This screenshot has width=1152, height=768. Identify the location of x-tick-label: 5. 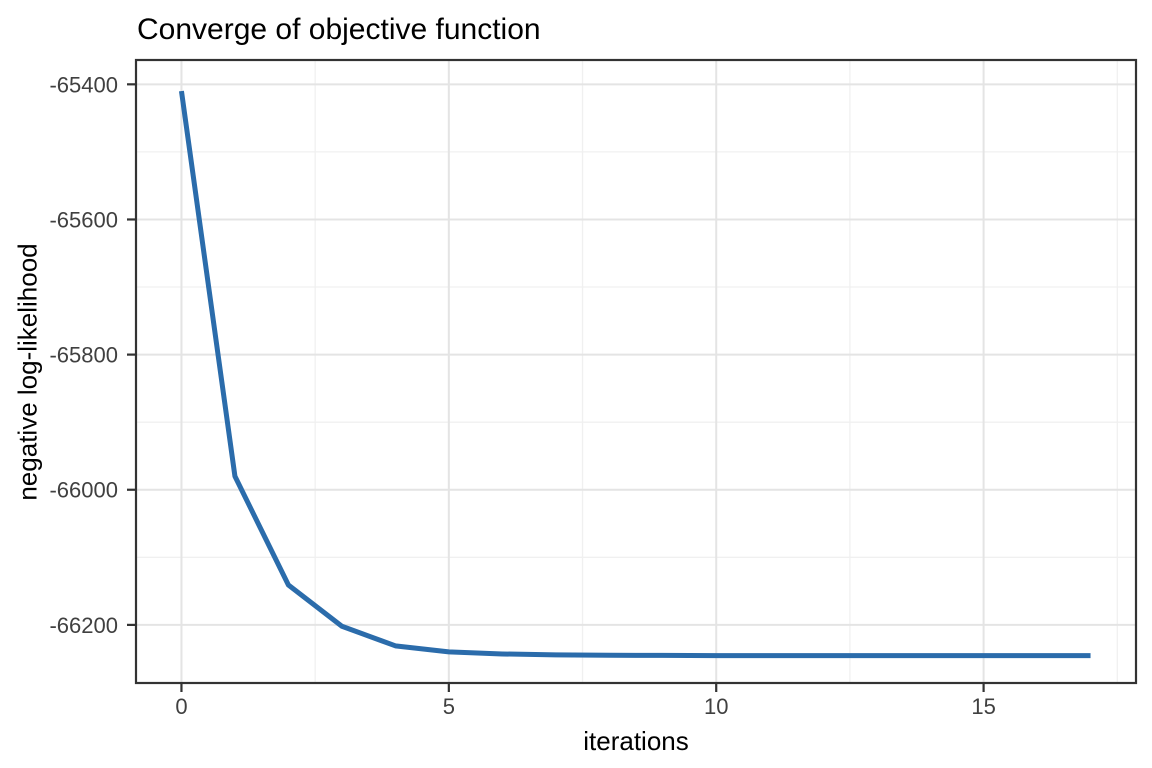
(449, 706).